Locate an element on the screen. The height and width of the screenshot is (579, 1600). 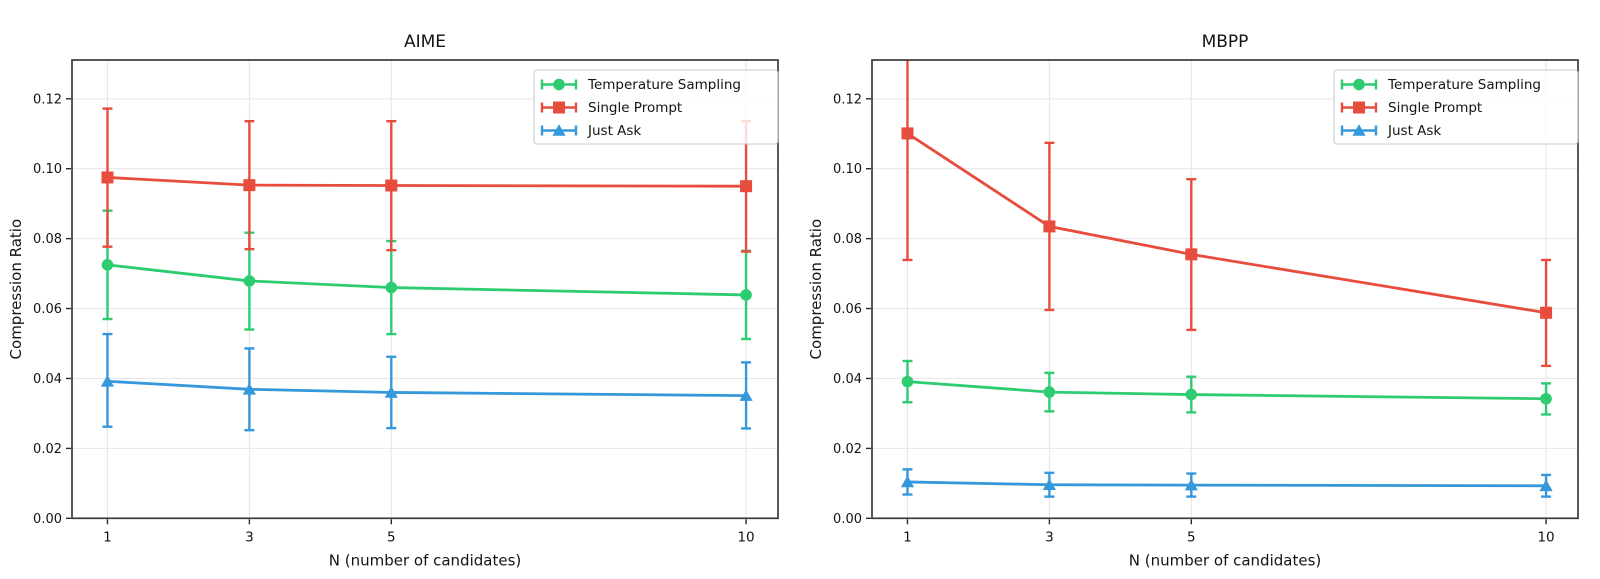
series-single-prompt is located at coordinates (427, 180).